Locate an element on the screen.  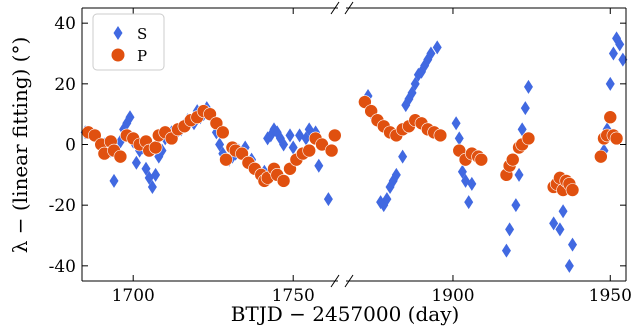
legend: S P is located at coordinates (128, 42).